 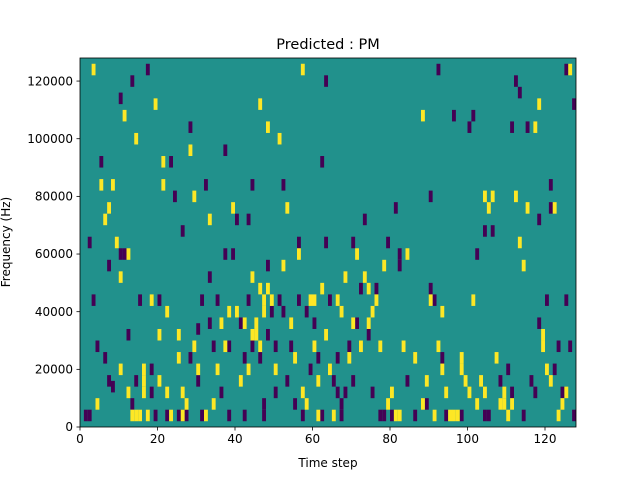 I want to click on y-tick-label: 60000, so click(x=54, y=254).